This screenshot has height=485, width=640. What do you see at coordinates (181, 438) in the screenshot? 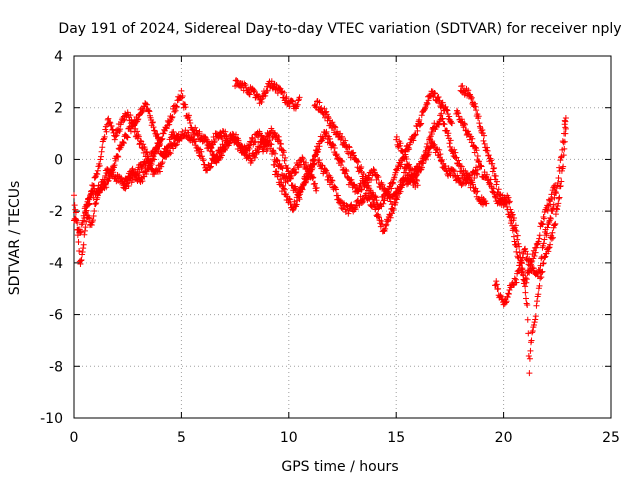
I see `x-tick-label: 5` at bounding box center [181, 438].